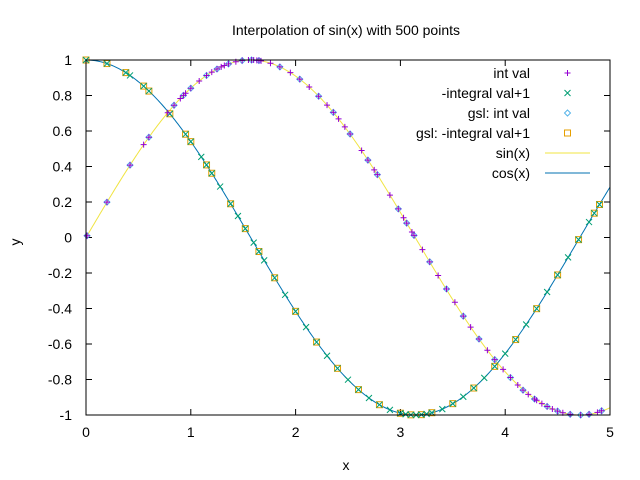  I want to click on legend-label: sin(x), so click(513, 153).